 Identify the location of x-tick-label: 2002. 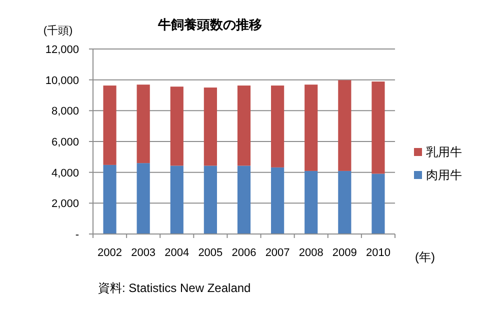
(110, 253).